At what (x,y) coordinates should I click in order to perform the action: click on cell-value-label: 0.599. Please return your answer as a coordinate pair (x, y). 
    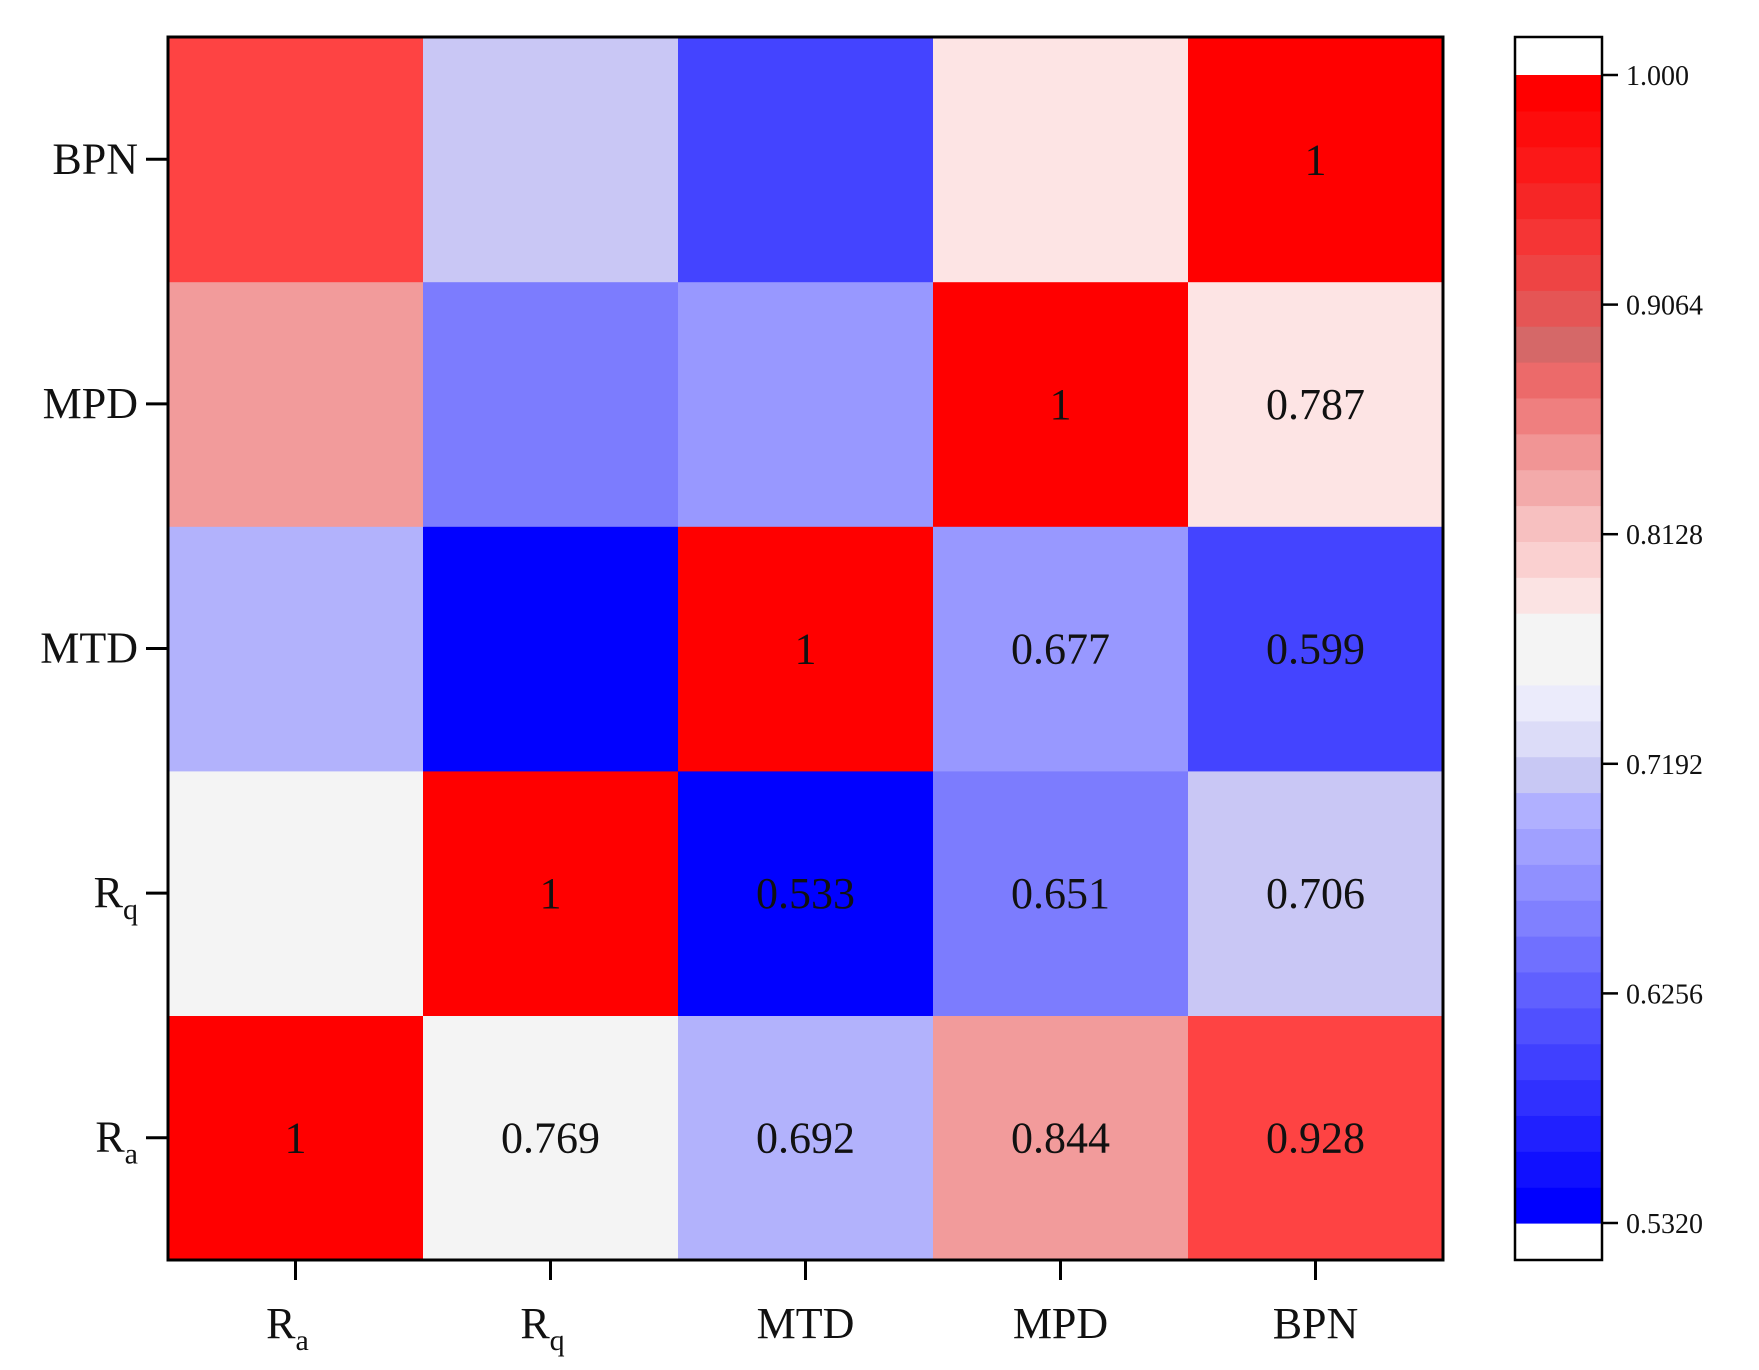
    Looking at the image, I should click on (1315, 649).